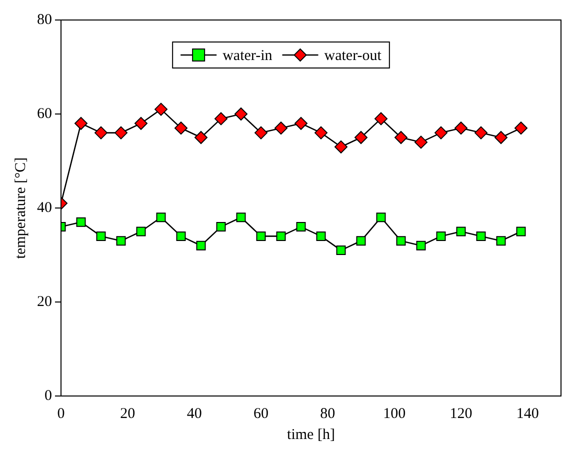 This screenshot has height=452, width=576. I want to click on y-axis-title: temperature [°C], so click(20, 208).